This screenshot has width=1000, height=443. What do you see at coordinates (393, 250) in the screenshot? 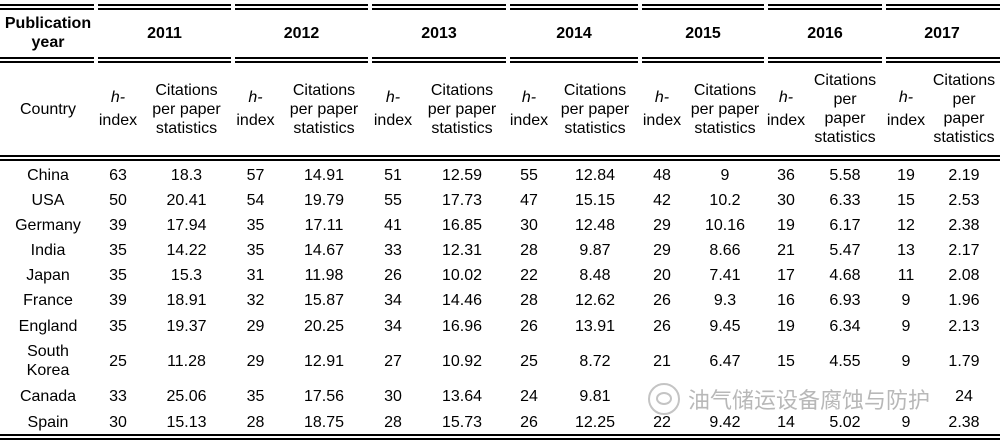
I see `h-index-cell: 33` at bounding box center [393, 250].